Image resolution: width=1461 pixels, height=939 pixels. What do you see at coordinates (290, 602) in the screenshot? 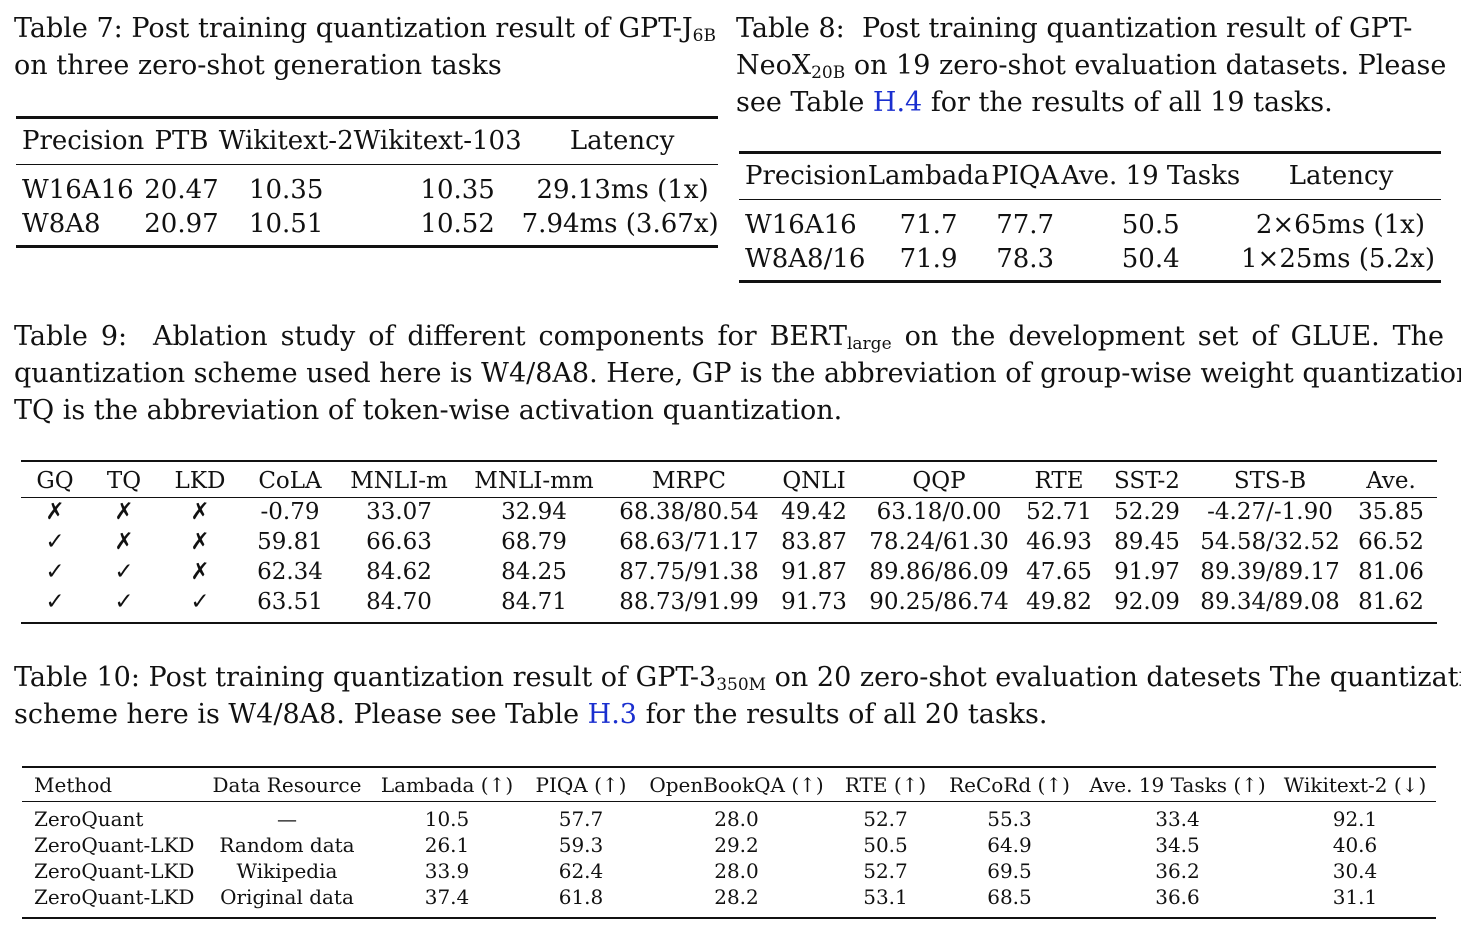
I see `table9-cell: 63.51` at bounding box center [290, 602].